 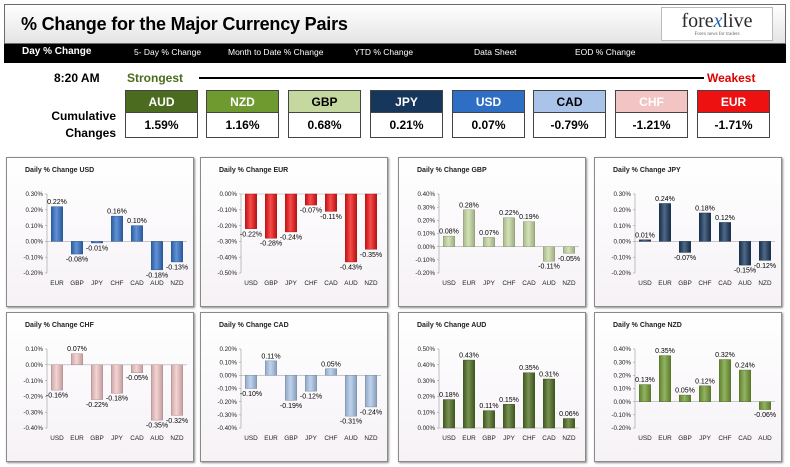 What do you see at coordinates (77, 78) in the screenshot?
I see `update-time: 8:20 AM` at bounding box center [77, 78].